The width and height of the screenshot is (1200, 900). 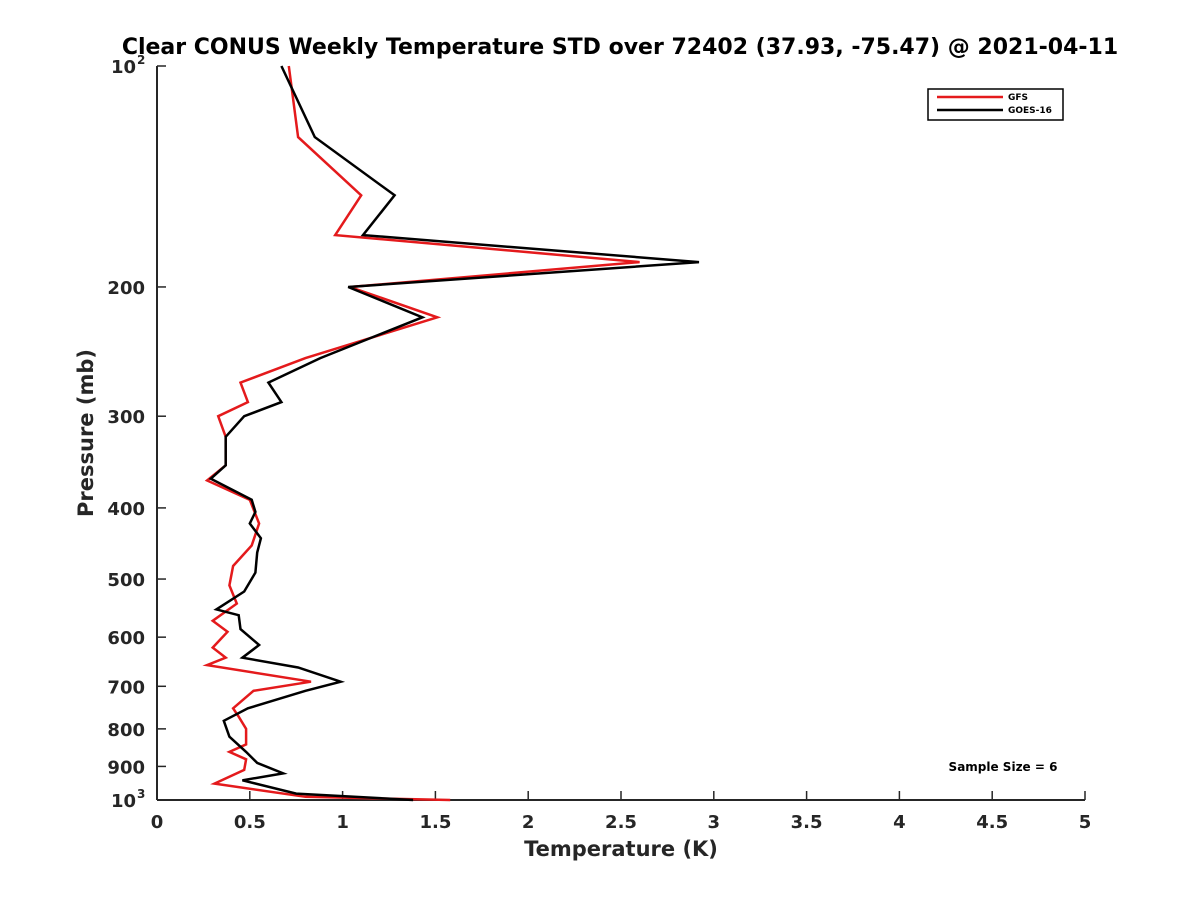 What do you see at coordinates (126, 288) in the screenshot?
I see `y-tick-label: 200` at bounding box center [126, 288].